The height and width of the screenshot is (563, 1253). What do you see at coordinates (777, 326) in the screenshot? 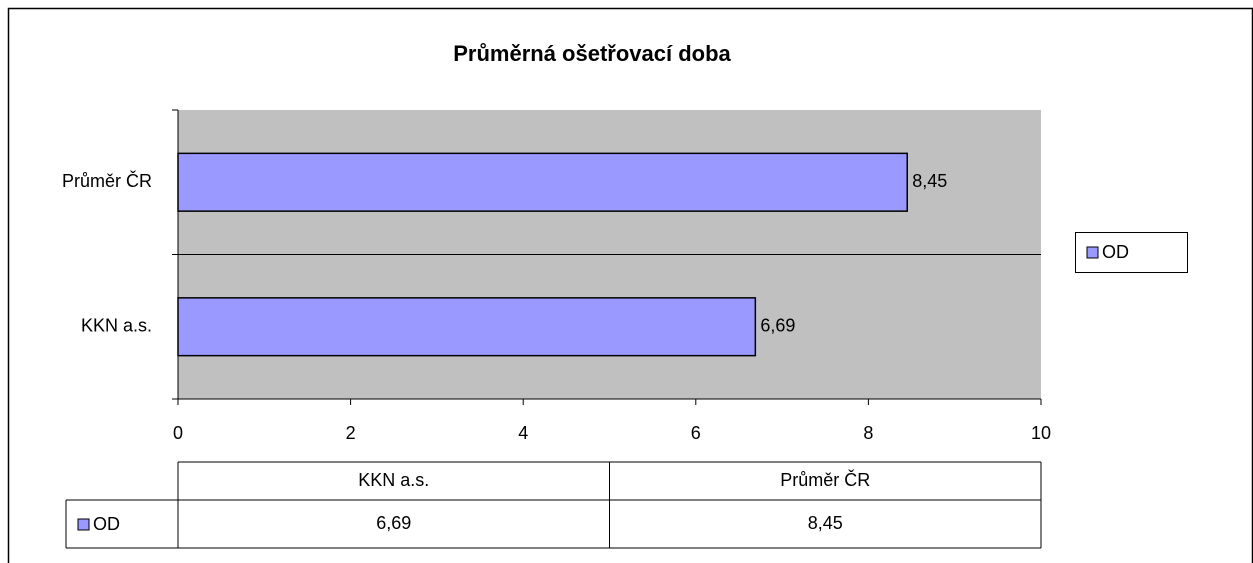
I see `data-label: 6,69` at bounding box center [777, 326].